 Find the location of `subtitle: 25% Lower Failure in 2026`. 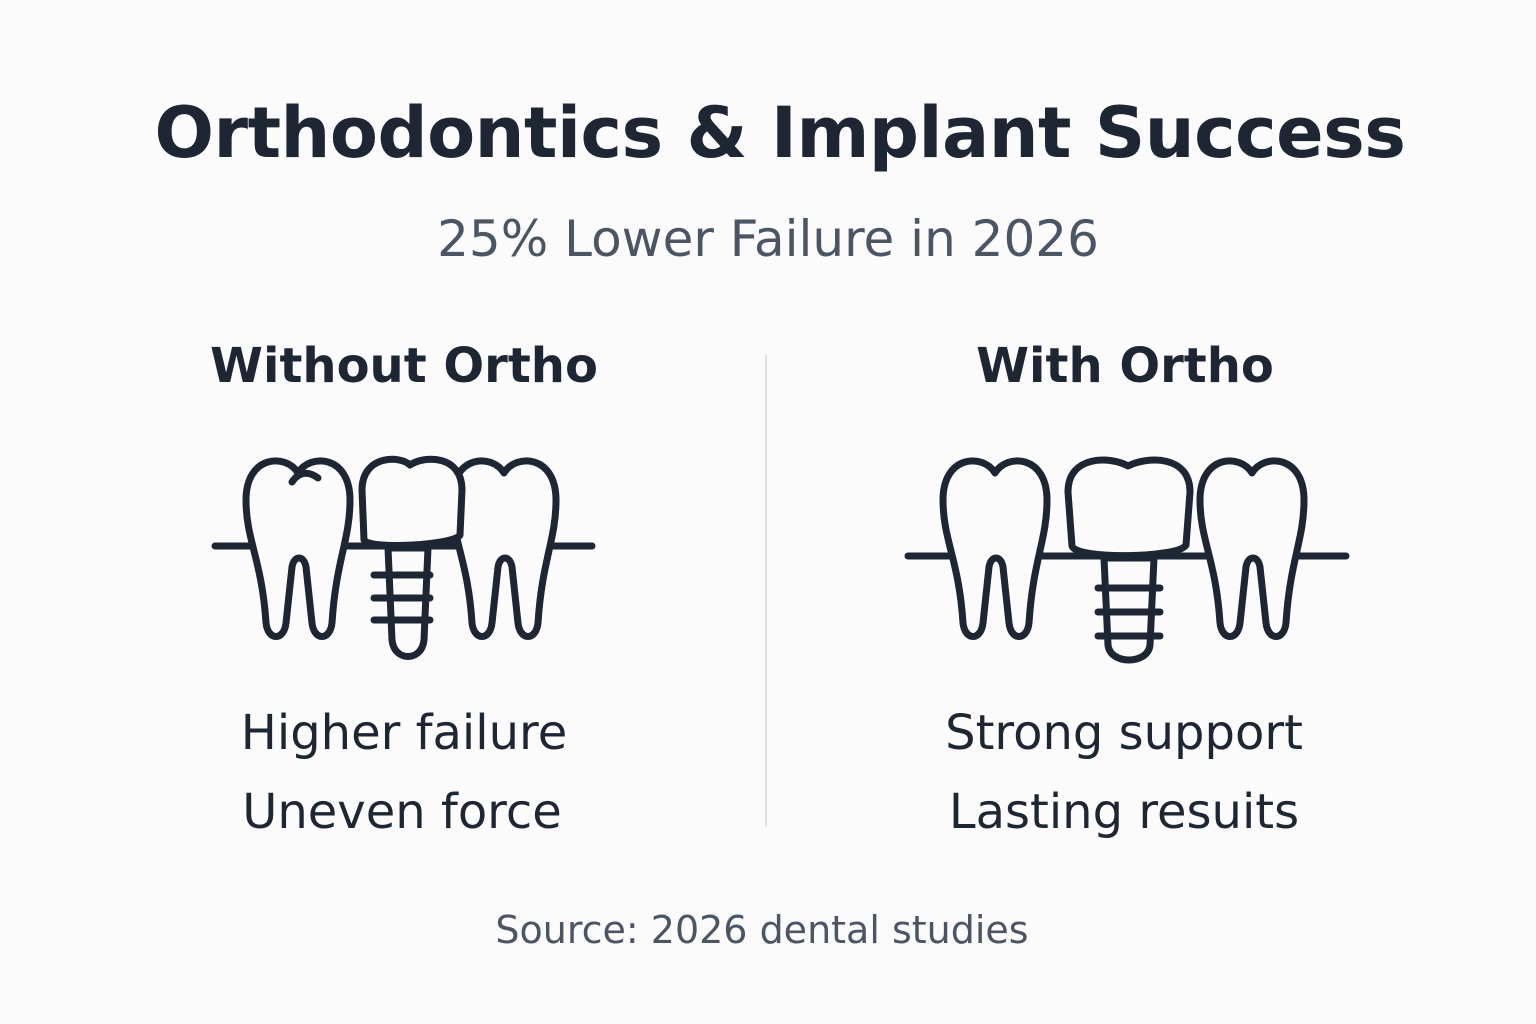

subtitle: 25% Lower Failure in 2026 is located at coordinates (768, 239).